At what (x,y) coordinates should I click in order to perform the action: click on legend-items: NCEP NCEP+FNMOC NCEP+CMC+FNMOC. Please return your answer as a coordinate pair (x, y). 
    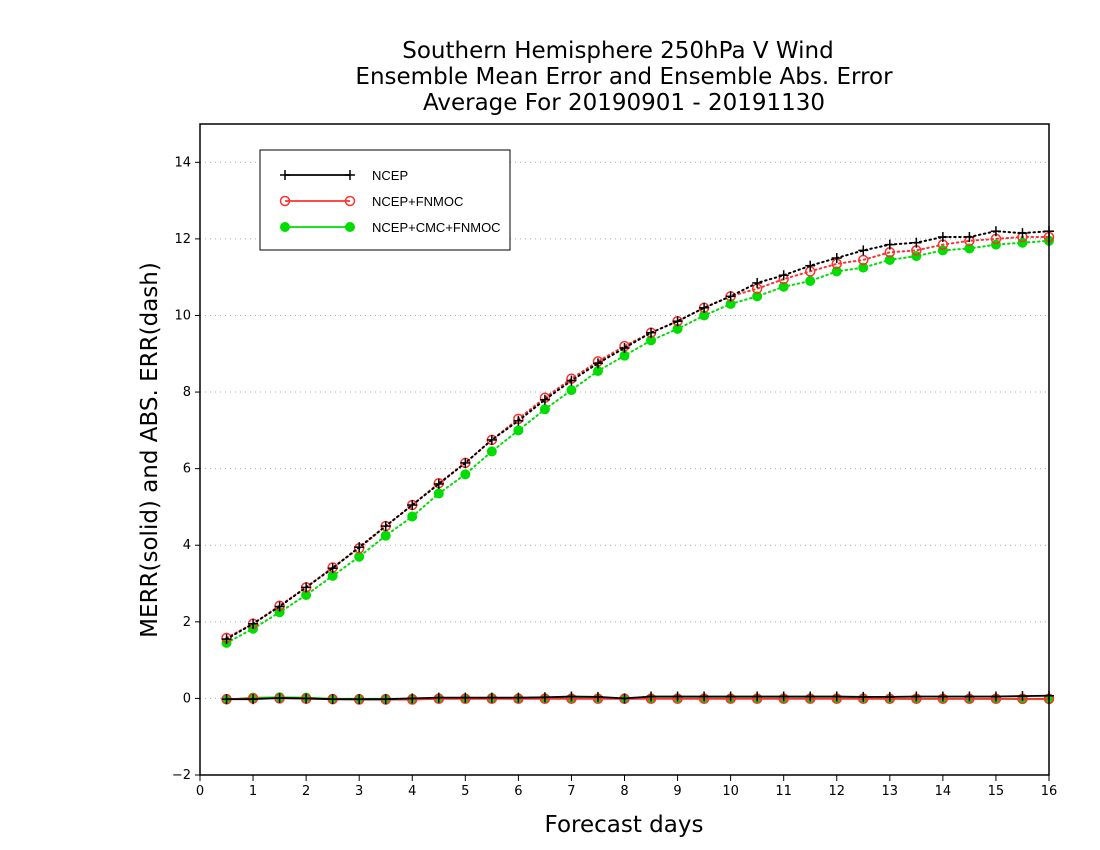
    Looking at the image, I should click on (390, 201).